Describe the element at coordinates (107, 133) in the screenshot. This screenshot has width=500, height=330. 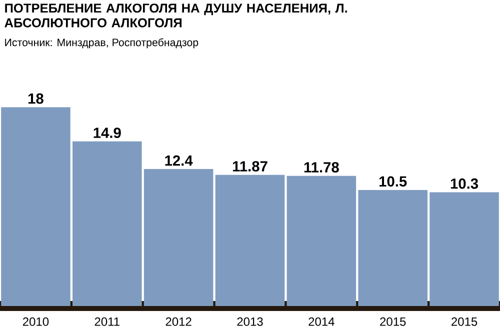
I see `data-label: 14.9` at that location.